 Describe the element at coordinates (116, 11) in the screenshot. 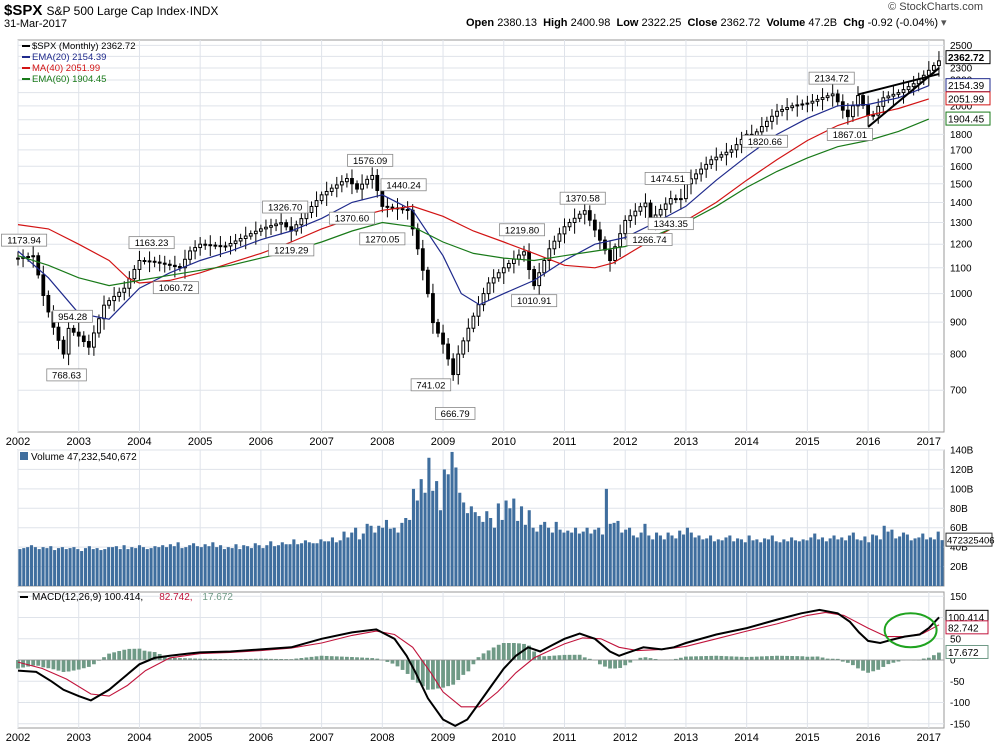

I see `symbol-name: S&P 500 Large Cap Index` at that location.